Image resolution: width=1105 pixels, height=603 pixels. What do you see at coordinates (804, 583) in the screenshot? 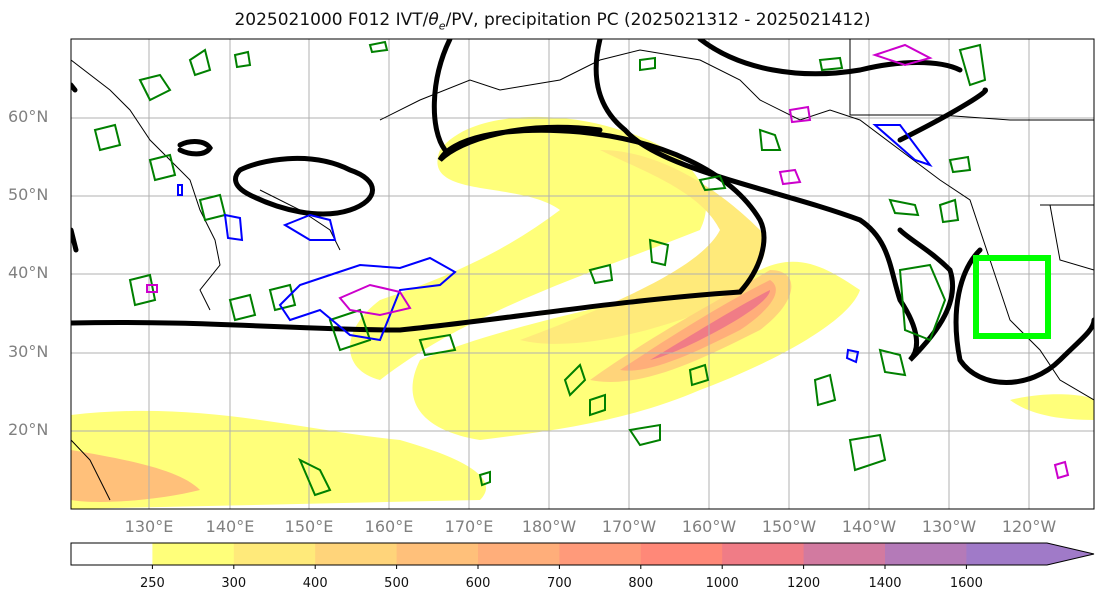
I see `colorbar-label: 1200` at bounding box center [804, 583].